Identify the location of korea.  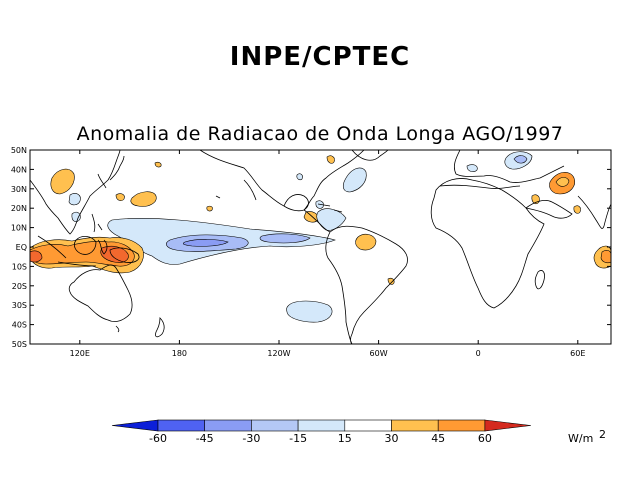
(102, 181).